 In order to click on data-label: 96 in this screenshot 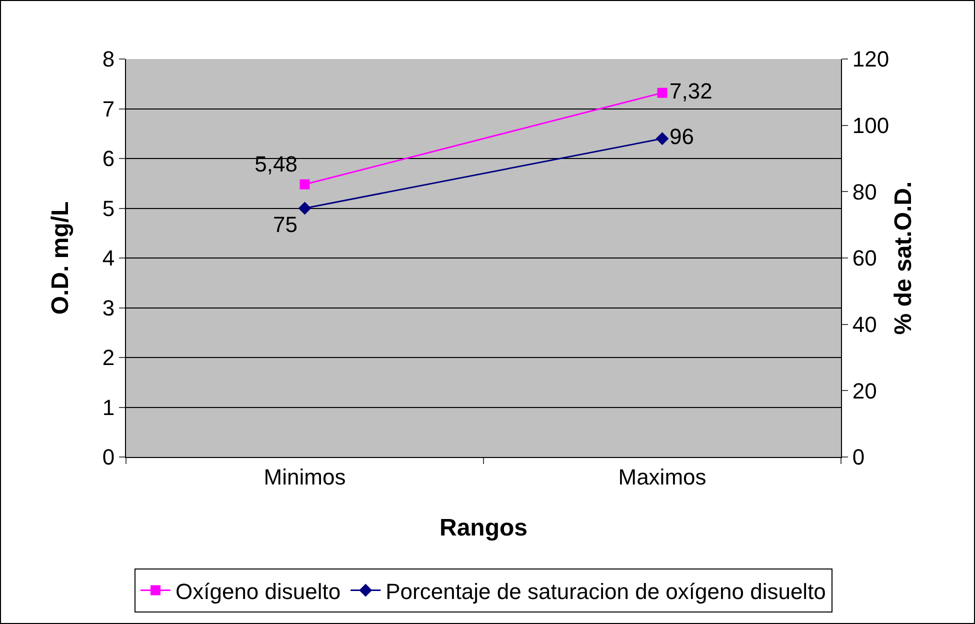, I will do `click(682, 137)`.